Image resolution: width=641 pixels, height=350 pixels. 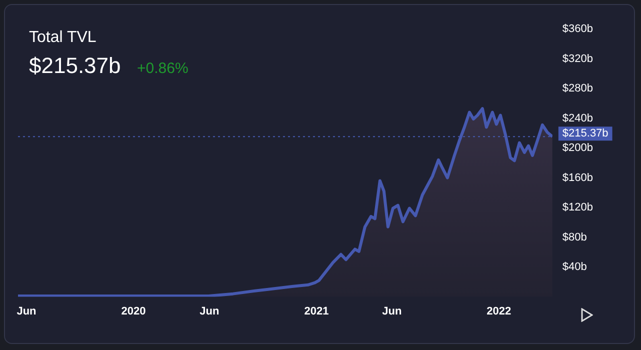 I want to click on annotation: +0.86%, so click(x=162, y=68).